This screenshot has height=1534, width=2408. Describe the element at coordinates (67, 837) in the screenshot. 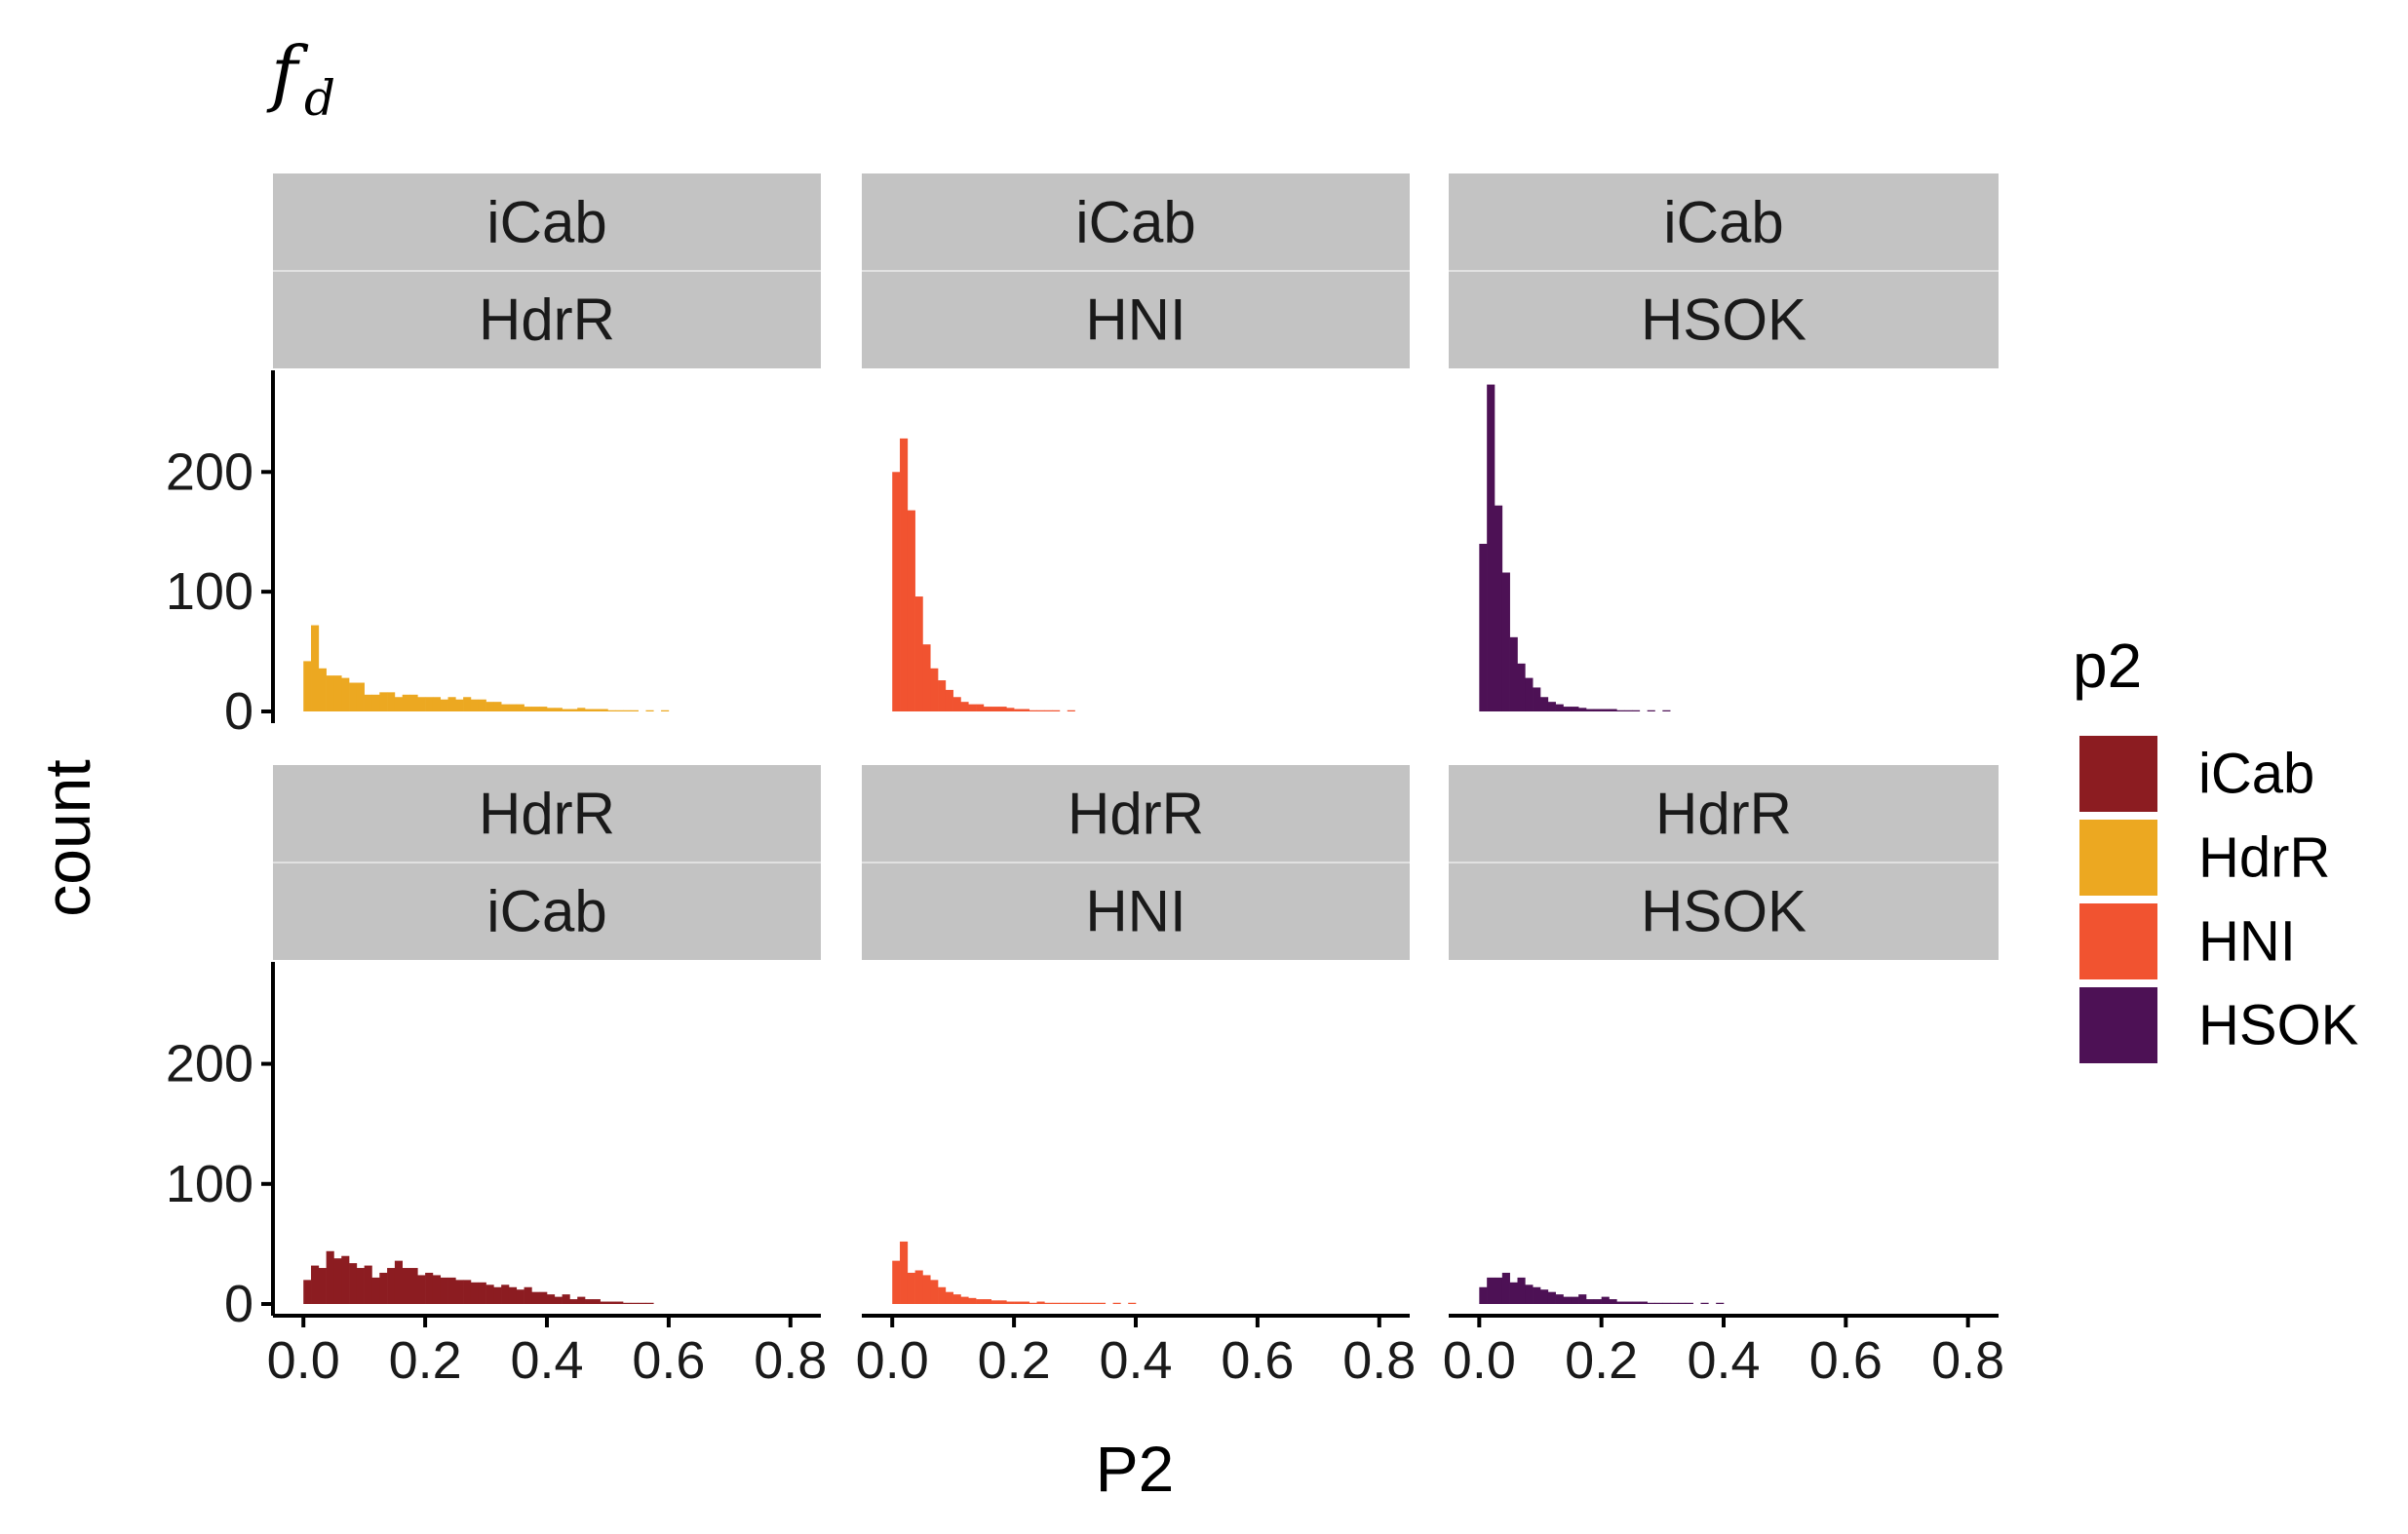

I see `y-axis-title: count` at that location.